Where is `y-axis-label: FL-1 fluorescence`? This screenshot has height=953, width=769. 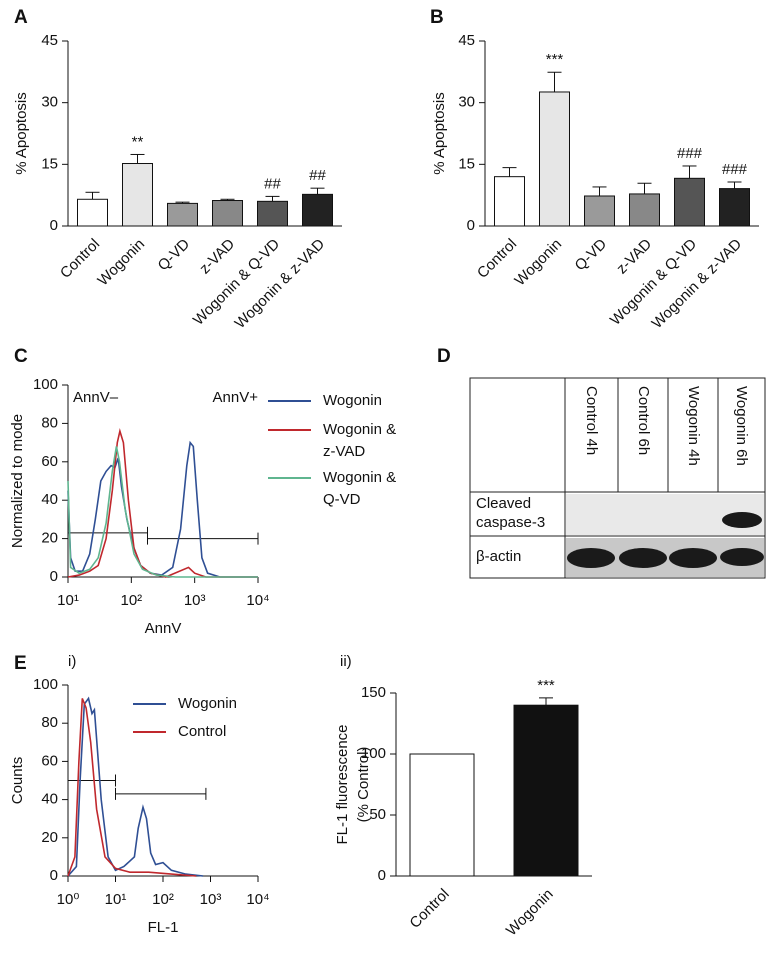
y-axis-label: FL-1 fluorescence is located at coordinates (342, 784).